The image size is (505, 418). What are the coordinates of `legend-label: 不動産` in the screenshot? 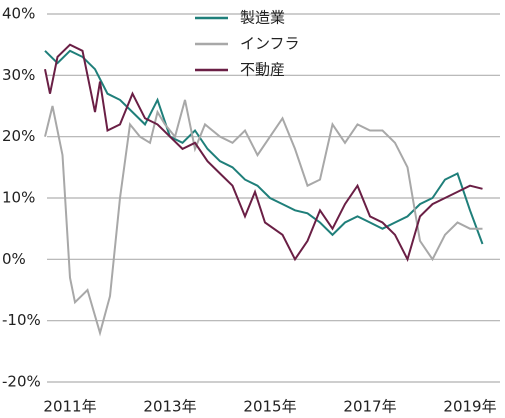 It's located at (262, 70).